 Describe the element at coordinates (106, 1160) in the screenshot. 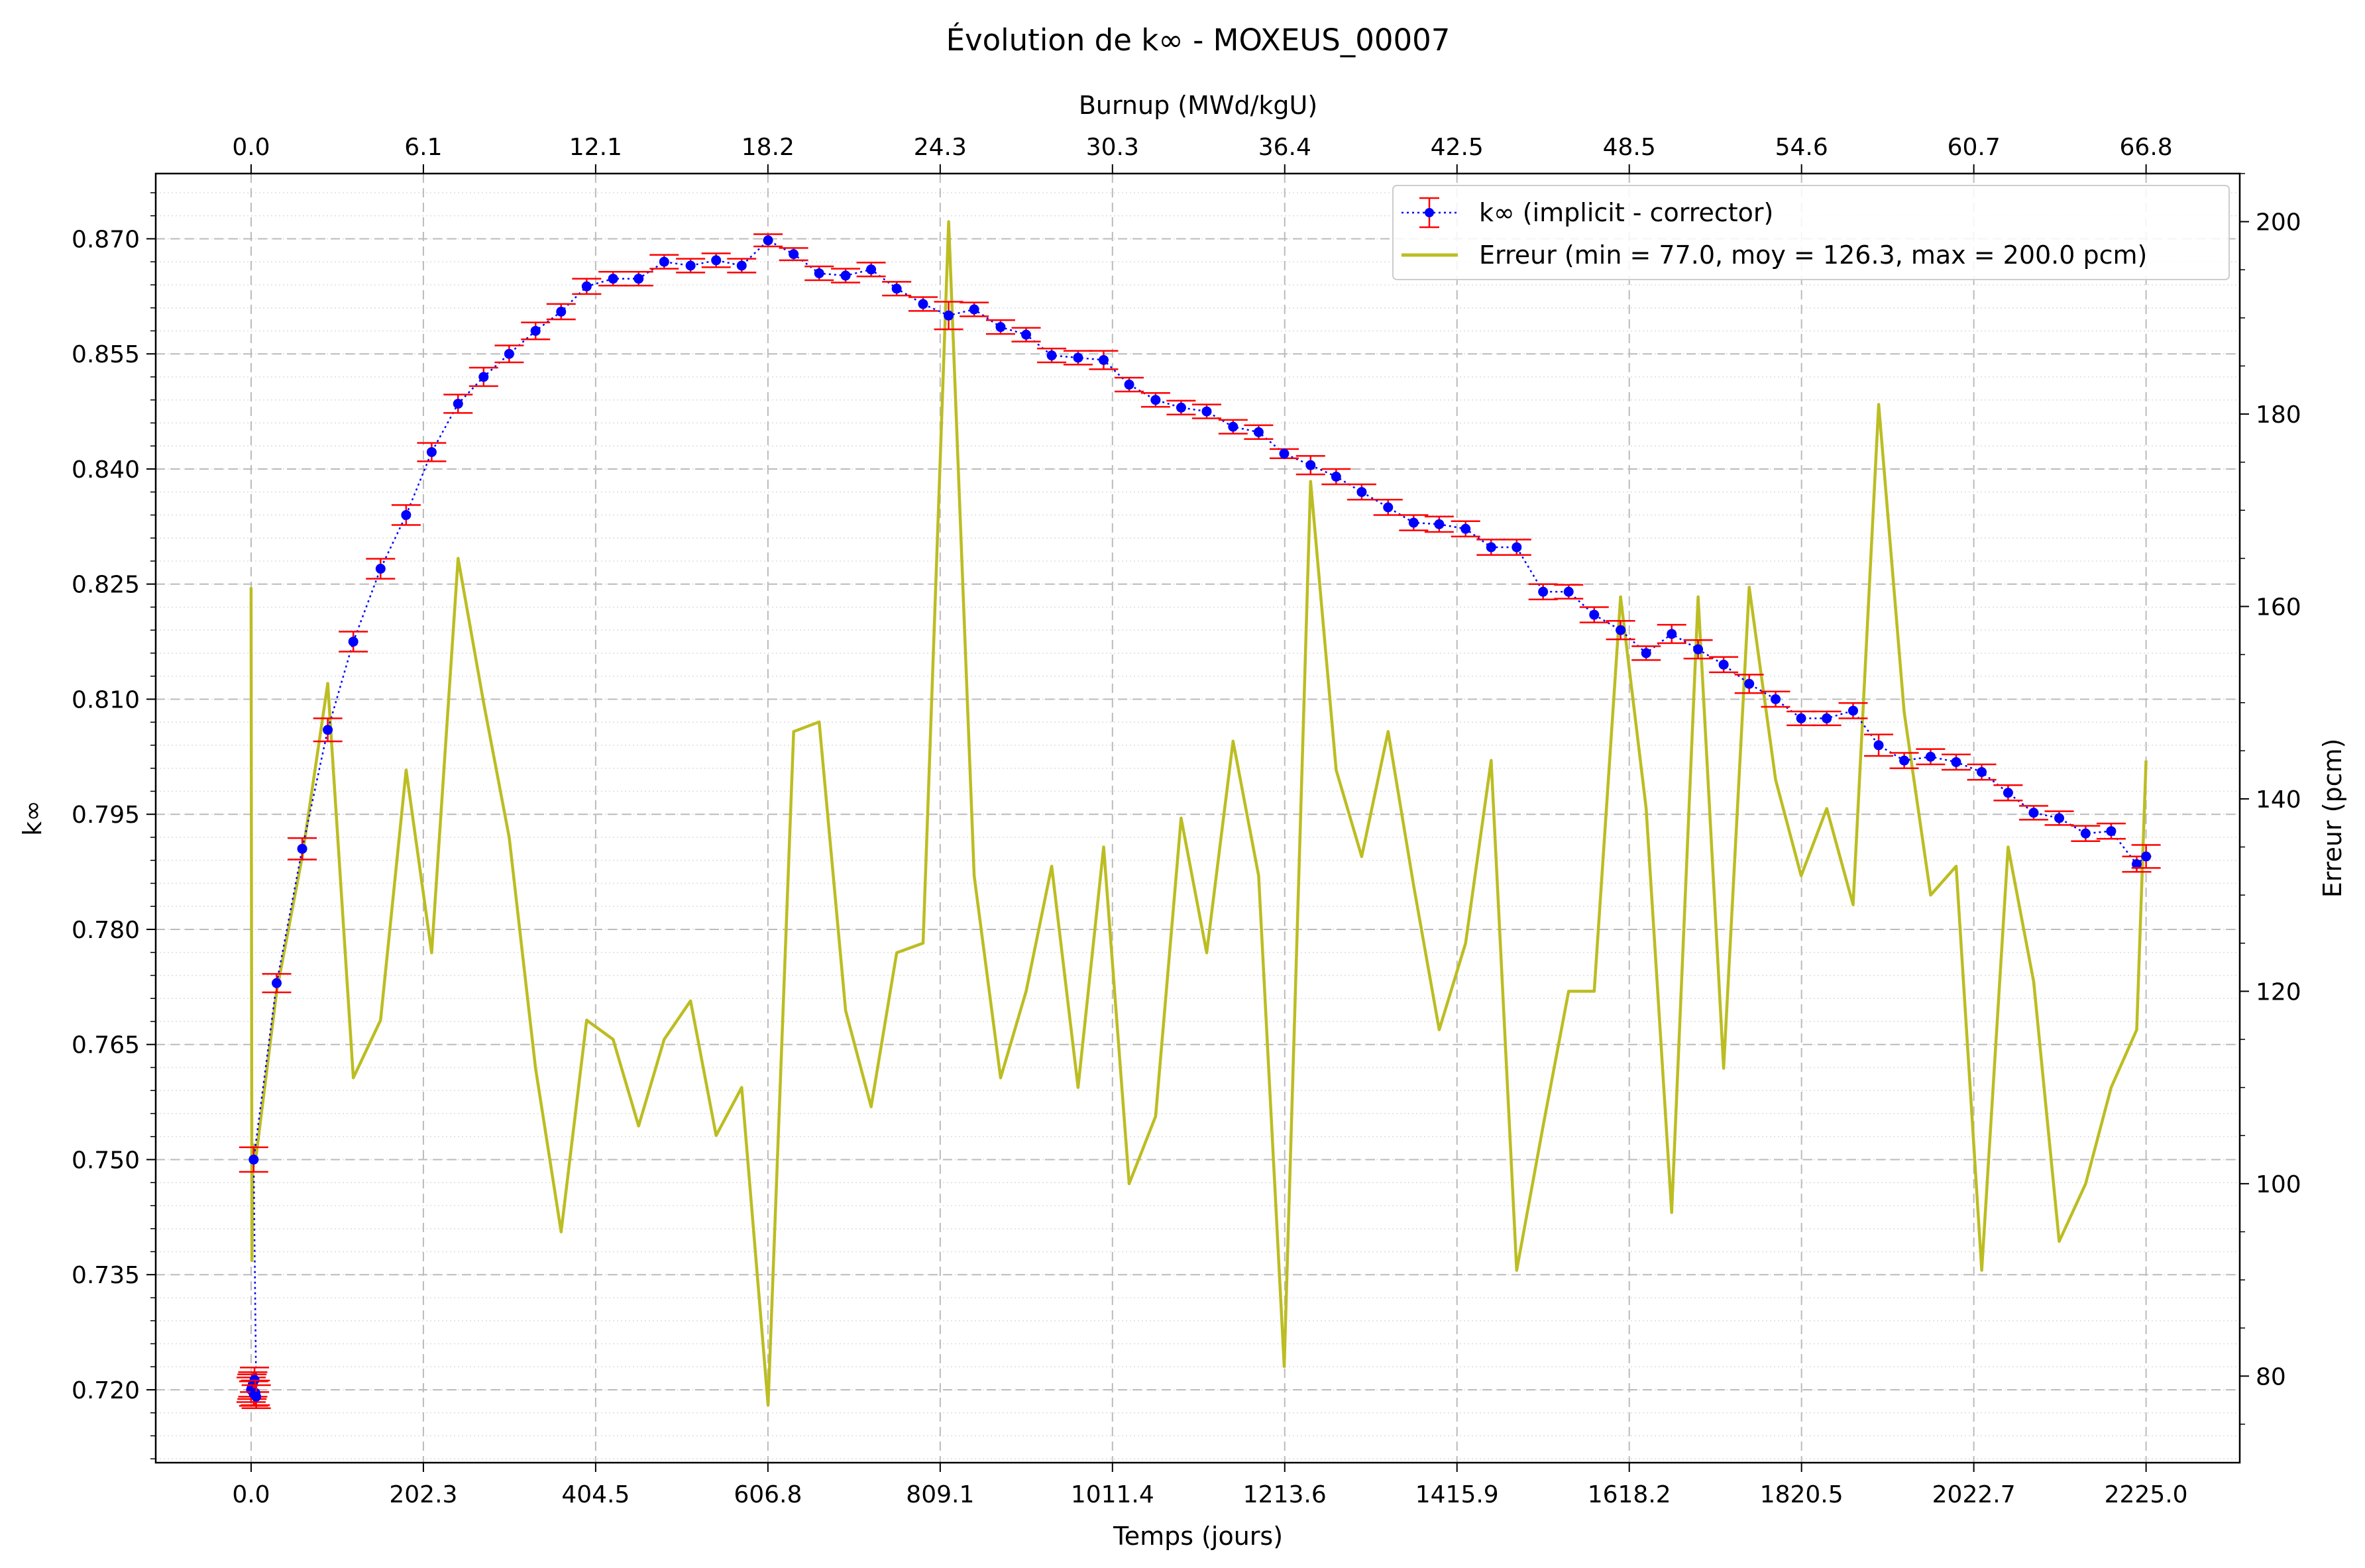

I see `y-tick-label: 0.750` at that location.